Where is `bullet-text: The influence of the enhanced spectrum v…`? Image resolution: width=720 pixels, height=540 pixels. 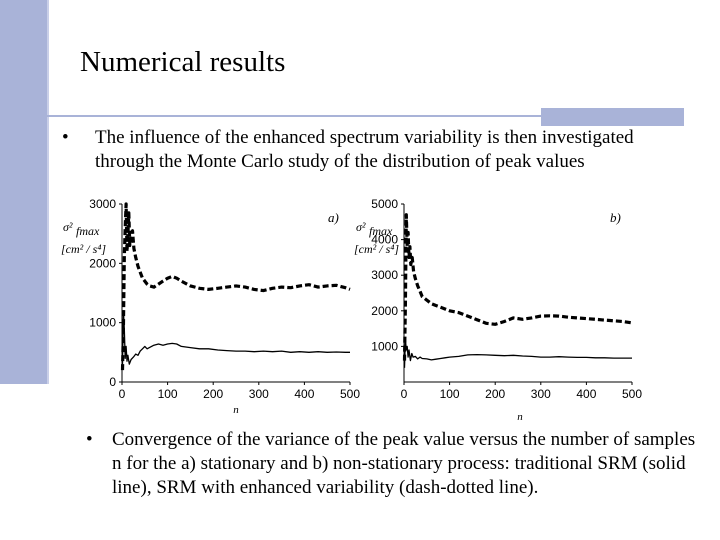 bullet-text: The influence of the enhanced spectrum v… is located at coordinates (364, 149).